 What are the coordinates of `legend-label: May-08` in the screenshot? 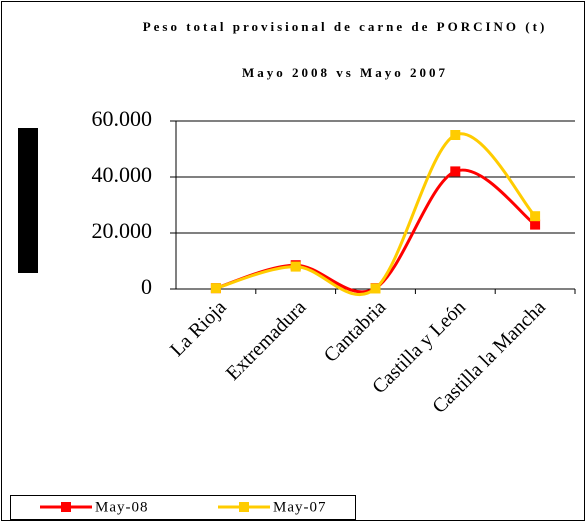 It's located at (122, 507).